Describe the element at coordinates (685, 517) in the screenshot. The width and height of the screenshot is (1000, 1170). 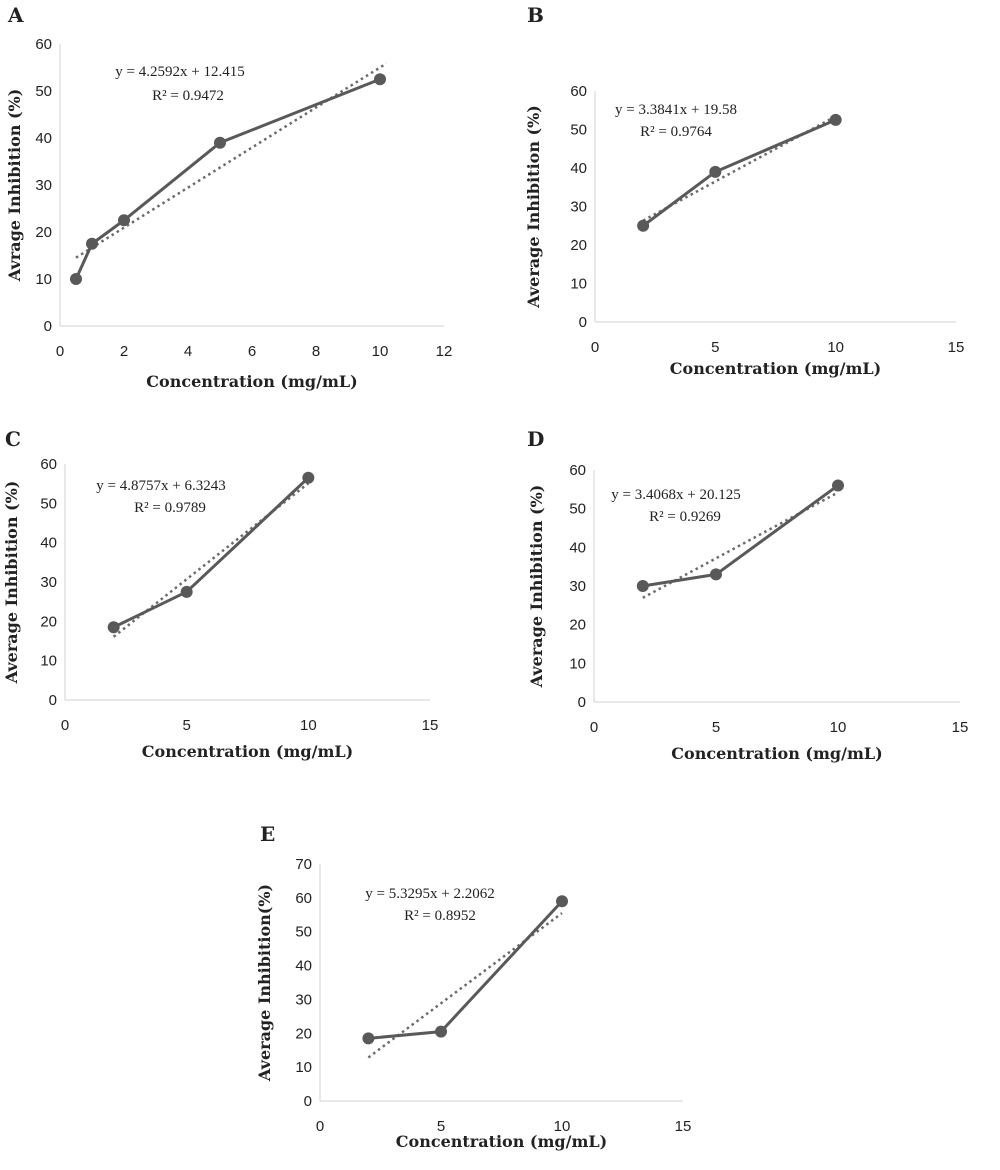
I see `r-squared-label: R² = 0.9269` at that location.